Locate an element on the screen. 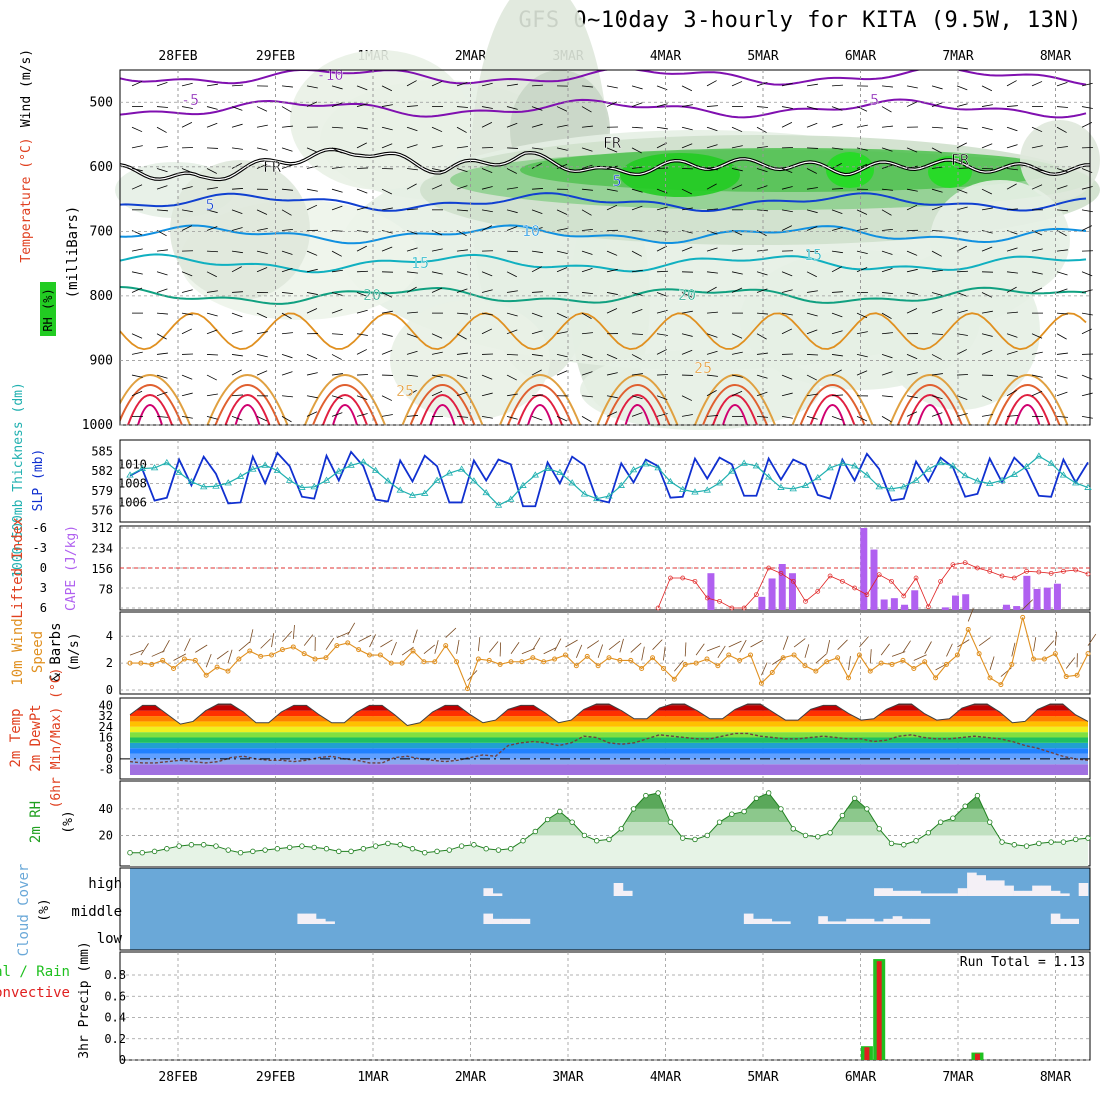 The height and width of the screenshot is (1100, 1100). ylabel-2m-rh: 2m RH is located at coordinates (36, 822).